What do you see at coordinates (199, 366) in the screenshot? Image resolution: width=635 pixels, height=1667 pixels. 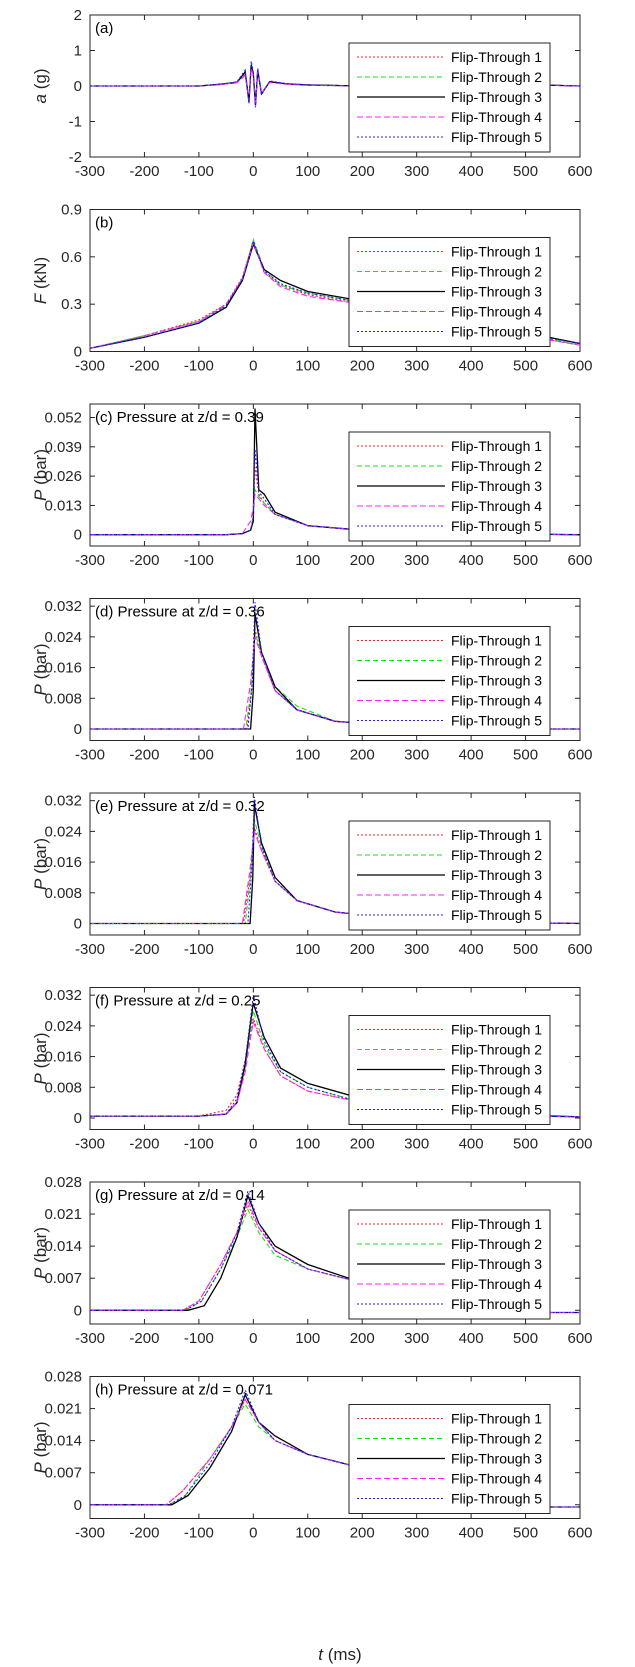 I see `x-tick-label: -100` at bounding box center [199, 366].